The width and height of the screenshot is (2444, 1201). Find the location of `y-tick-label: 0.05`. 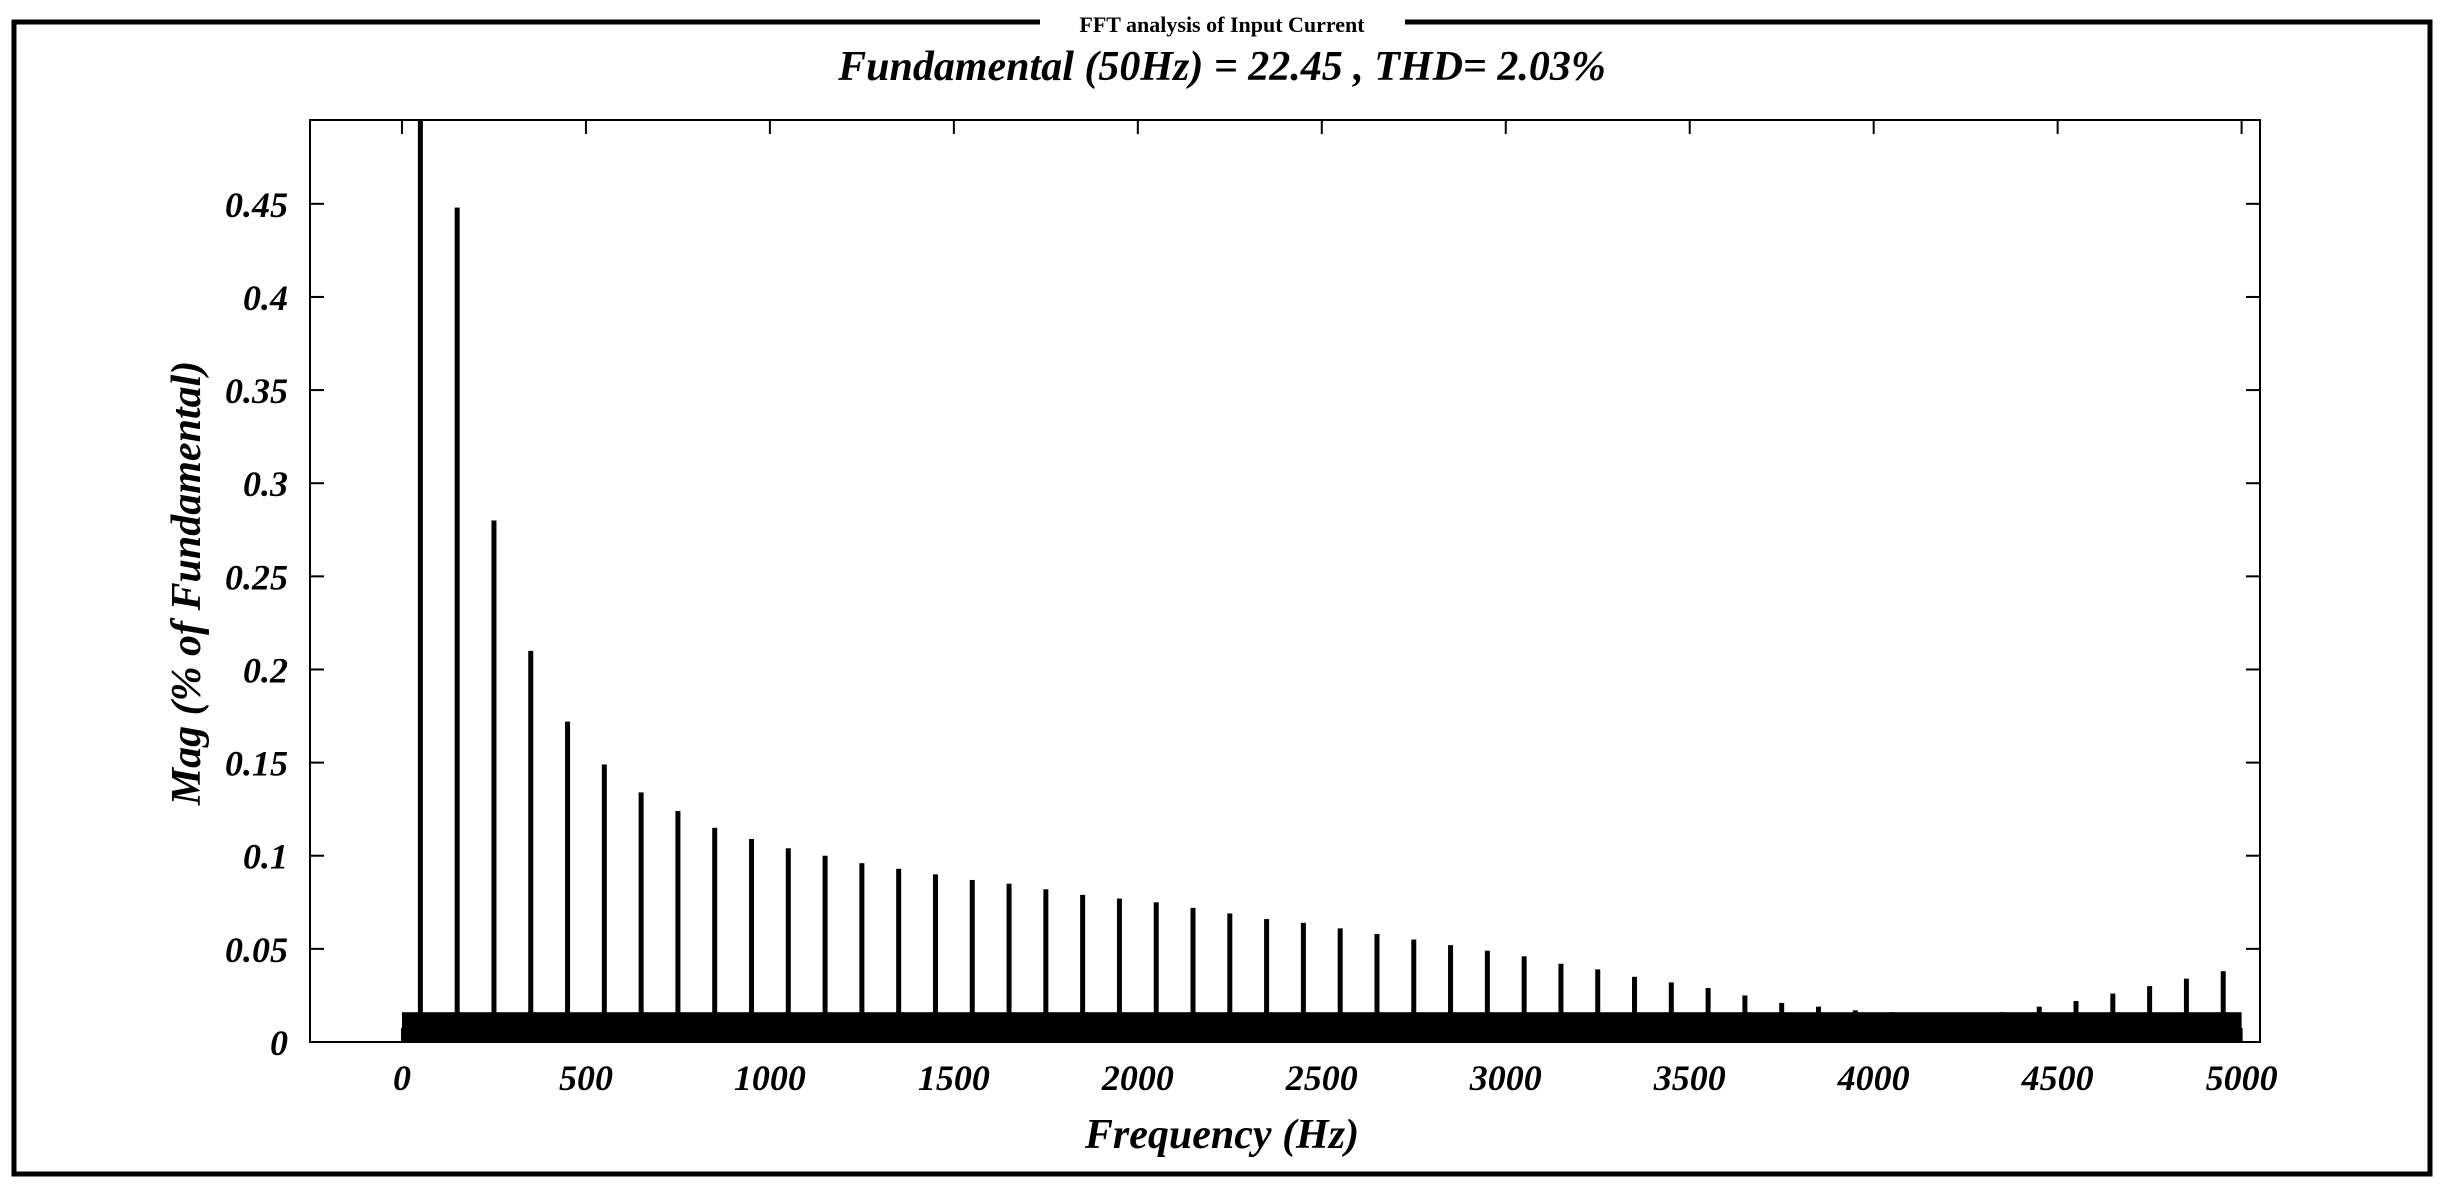

y-tick-label: 0.05 is located at coordinates (256, 950).